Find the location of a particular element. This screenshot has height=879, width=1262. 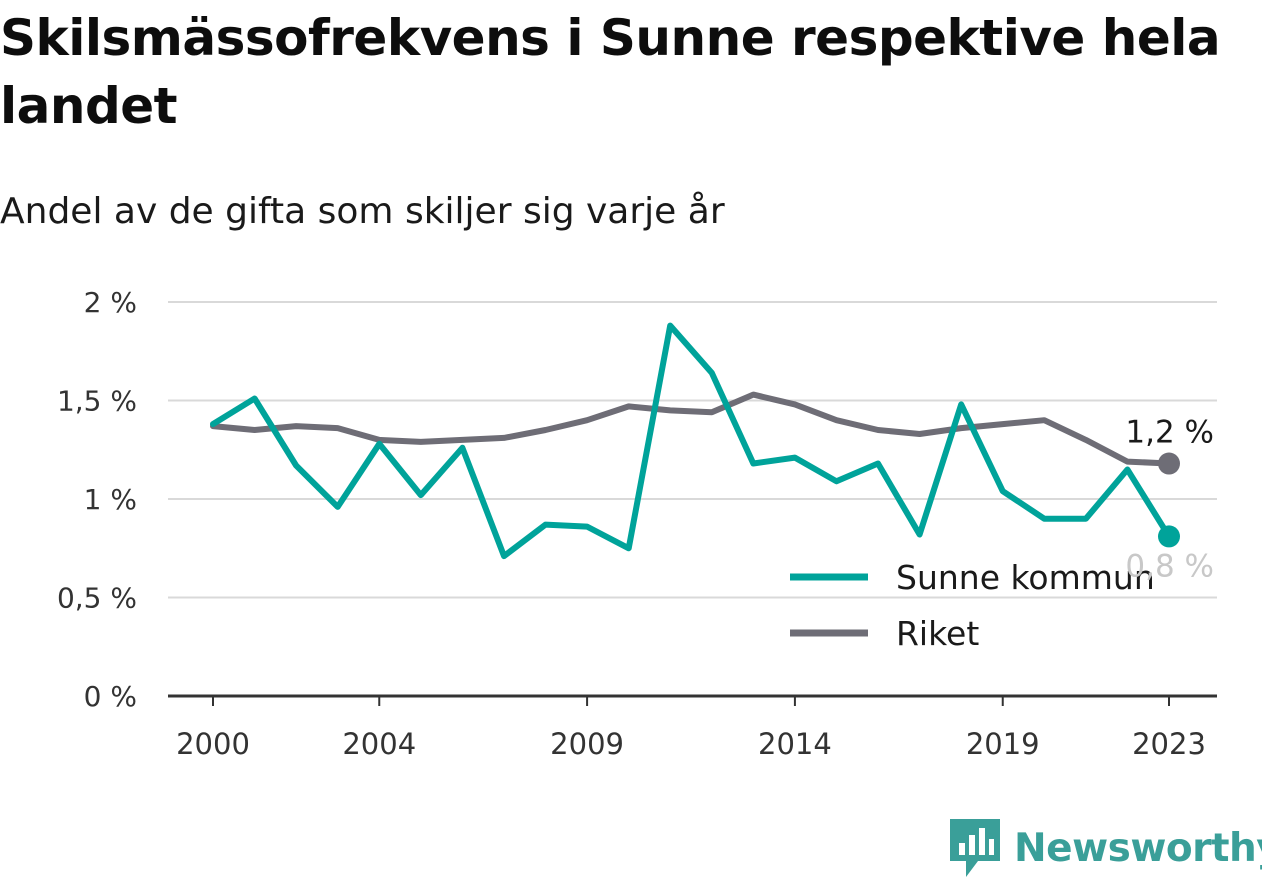

end-labels: 1,2 % 0,8 % is located at coordinates (1169, 500).